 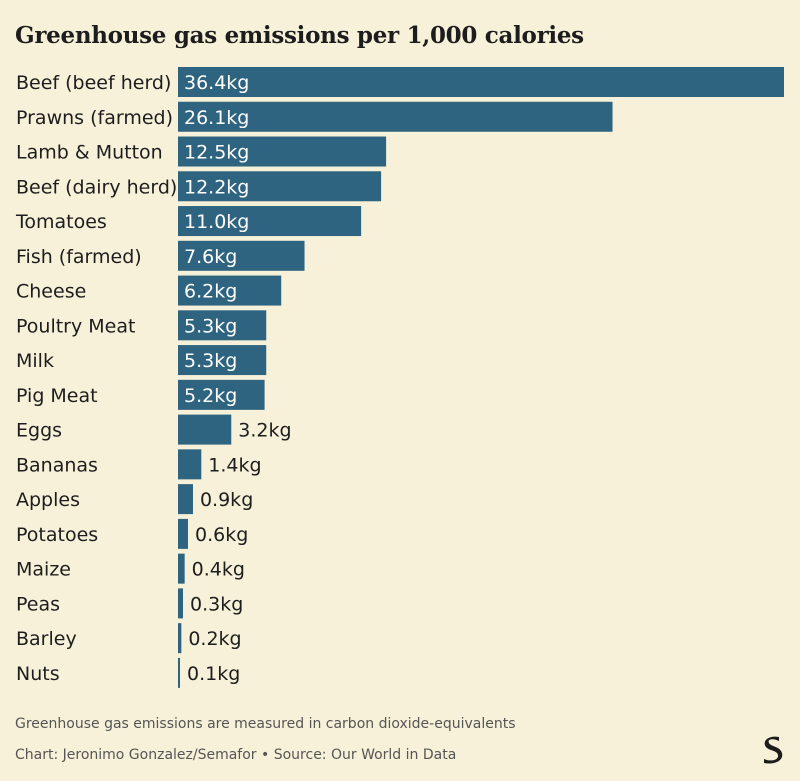 What do you see at coordinates (226, 500) in the screenshot?
I see `value-label: 0.9kg` at bounding box center [226, 500].